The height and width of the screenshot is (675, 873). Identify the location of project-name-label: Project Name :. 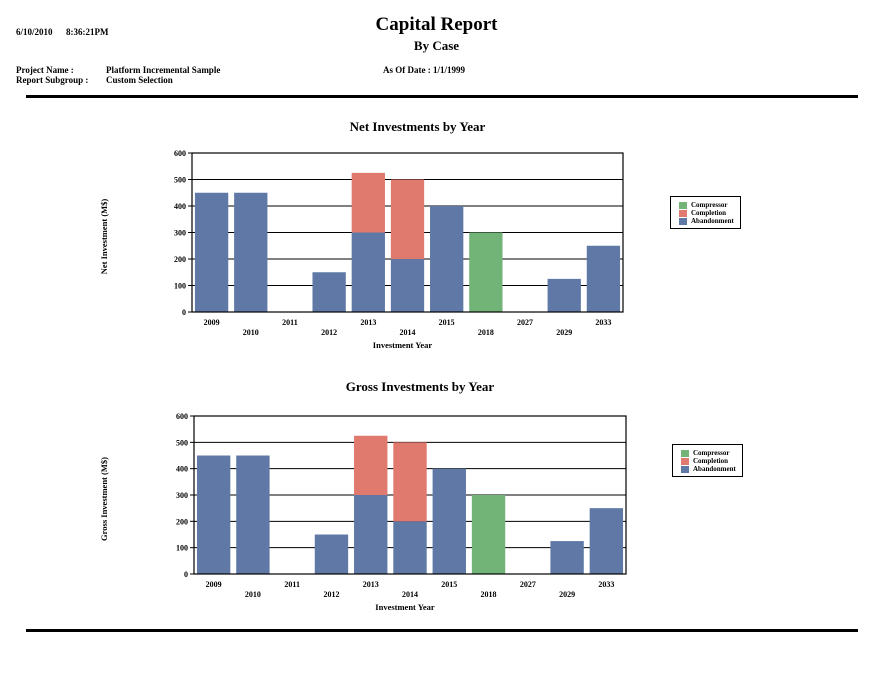
(45, 70).